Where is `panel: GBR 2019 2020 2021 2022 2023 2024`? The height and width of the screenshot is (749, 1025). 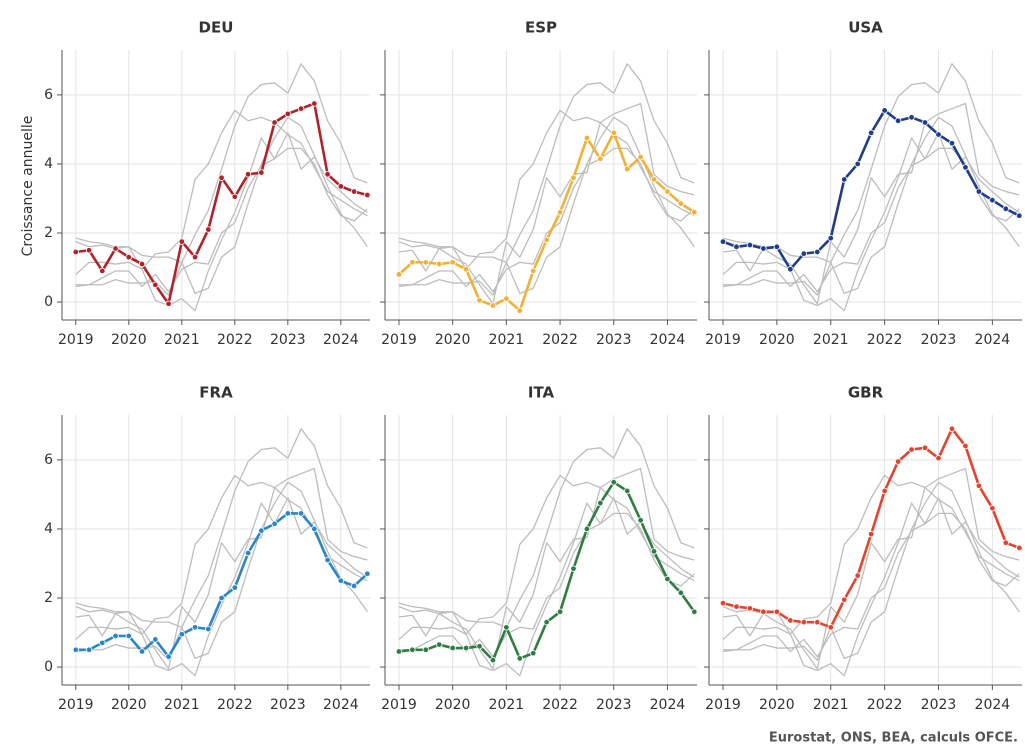 panel: GBR 2019 2020 2021 2022 2023 2024 is located at coordinates (863, 548).